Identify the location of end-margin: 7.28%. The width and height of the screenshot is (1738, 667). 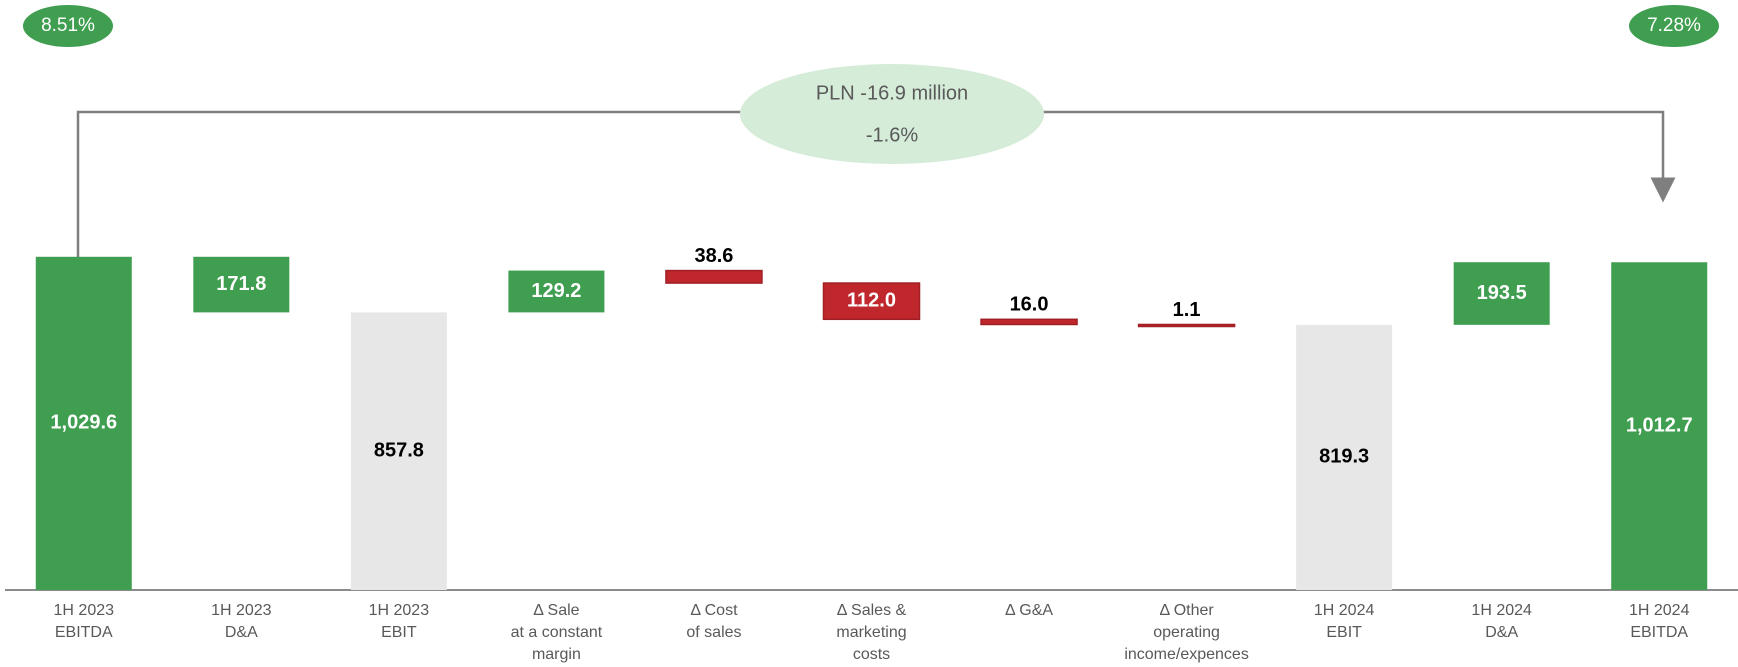
(1674, 25).